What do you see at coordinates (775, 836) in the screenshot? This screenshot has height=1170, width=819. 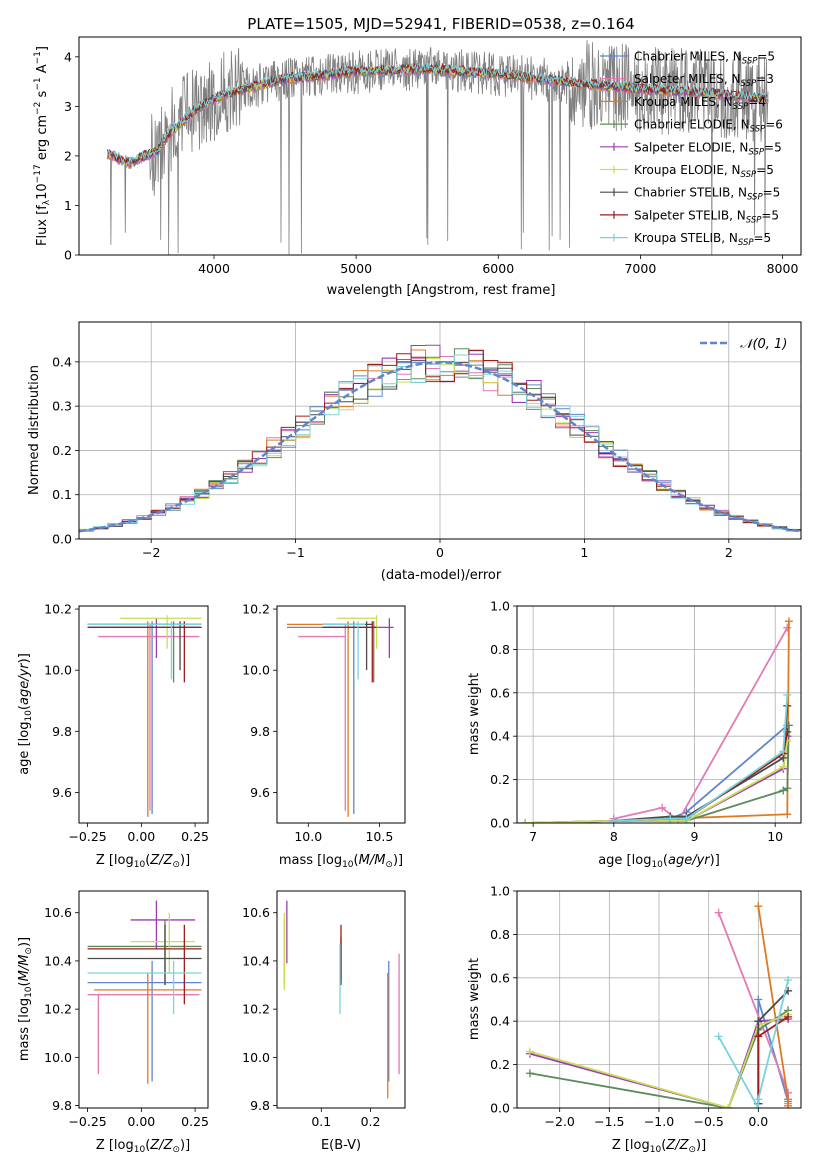 I see `x-tick-label: 10` at bounding box center [775, 836].